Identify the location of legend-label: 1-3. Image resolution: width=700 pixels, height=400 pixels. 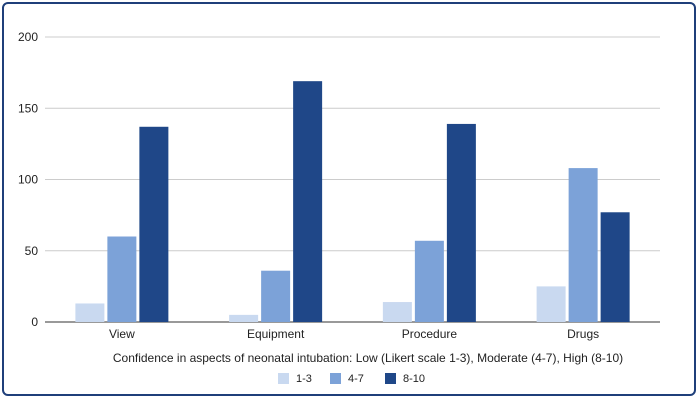
(304, 379).